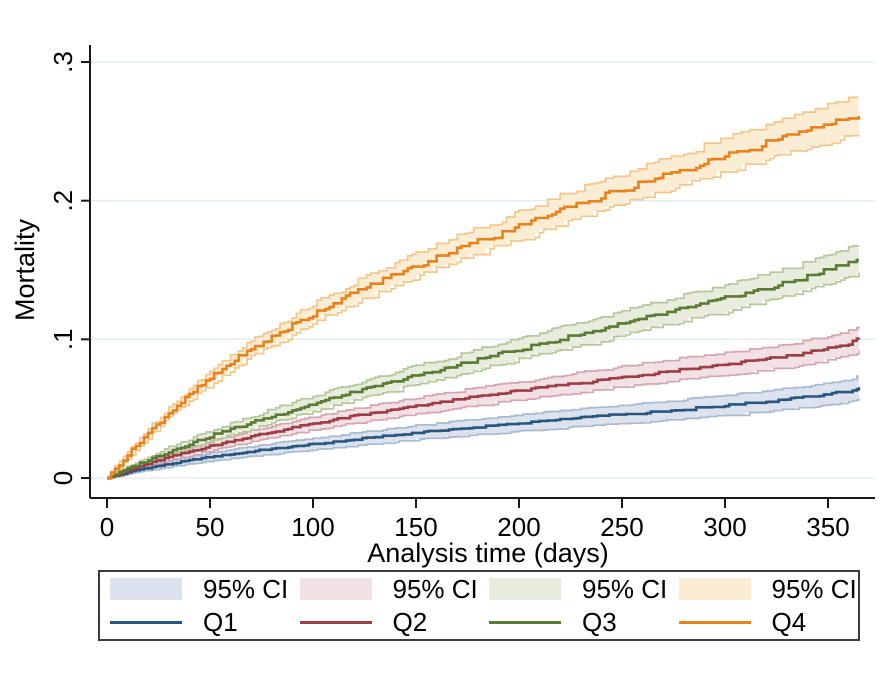 The image size is (890, 700). What do you see at coordinates (63, 478) in the screenshot?
I see `y-tick-label-0: 0` at bounding box center [63, 478].